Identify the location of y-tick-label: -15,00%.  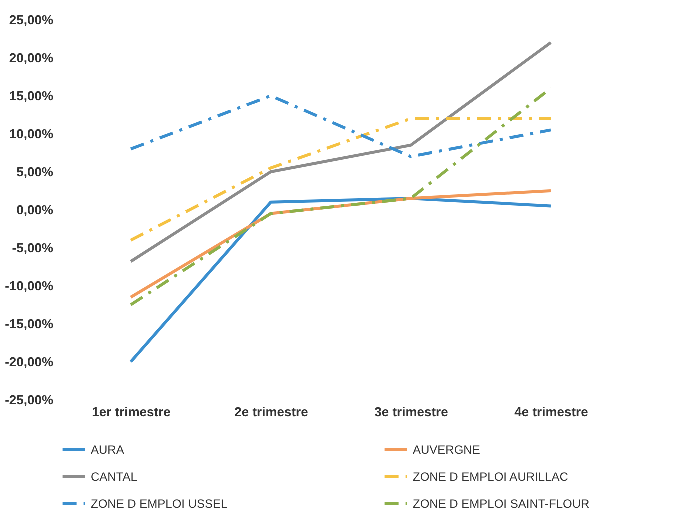
(29, 324).